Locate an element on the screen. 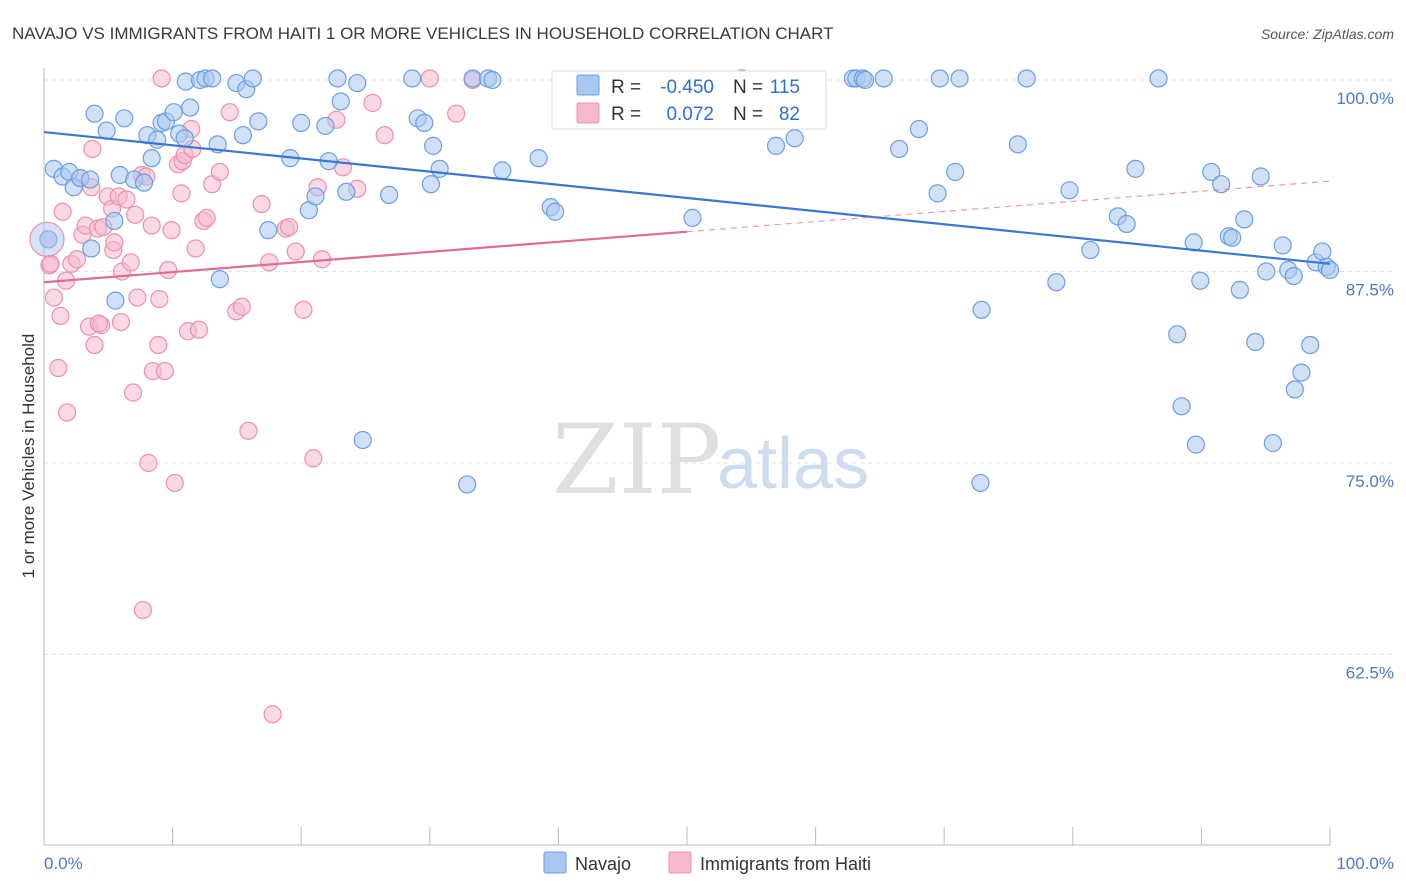 This screenshot has height=892, width=1406. navajo-trend-line is located at coordinates (687, 197).